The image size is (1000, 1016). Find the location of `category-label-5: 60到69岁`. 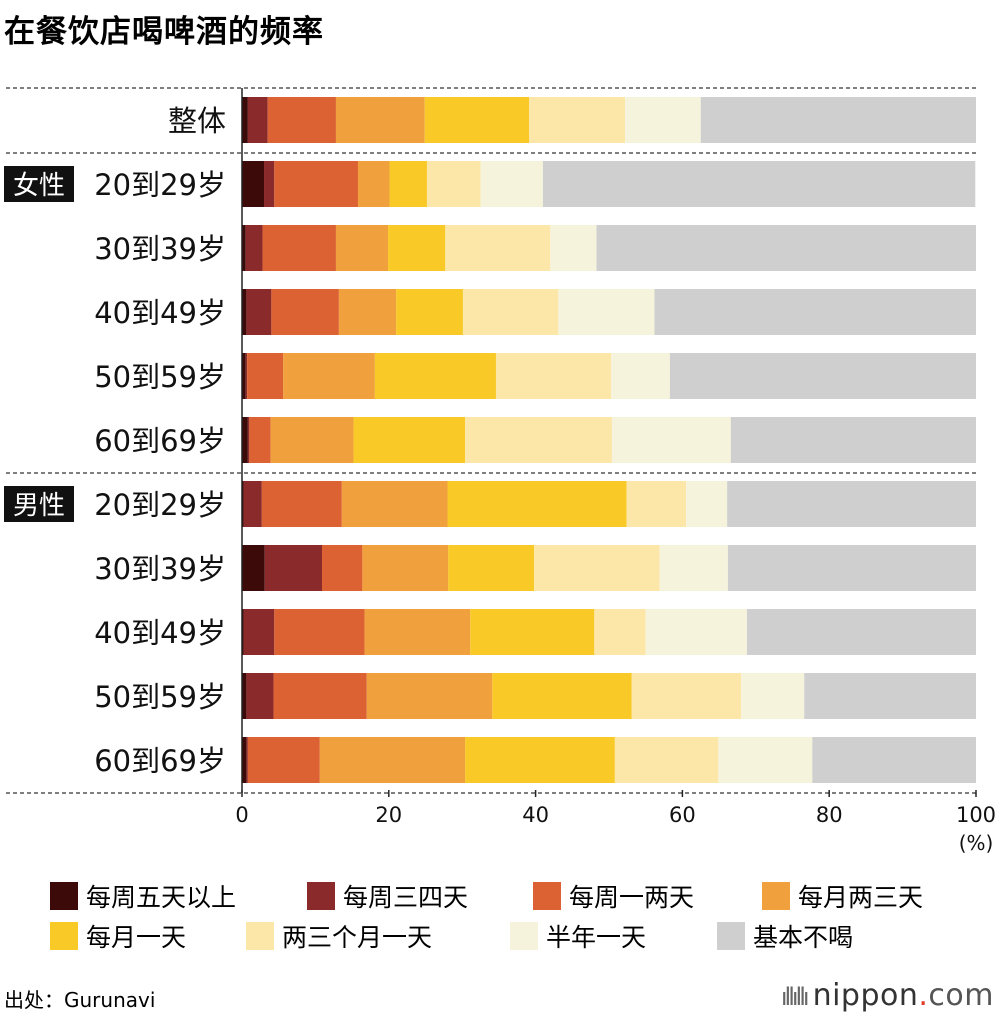

category-label-5: 60到69岁 is located at coordinates (160, 441).